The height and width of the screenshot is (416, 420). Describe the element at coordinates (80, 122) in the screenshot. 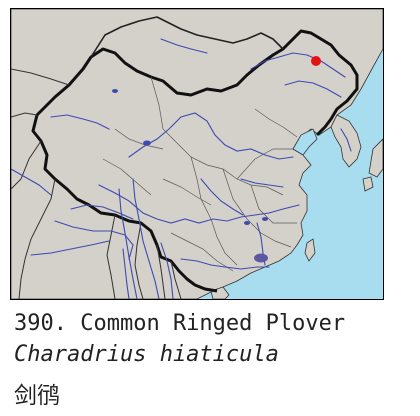

I see `xinjiang-river` at that location.